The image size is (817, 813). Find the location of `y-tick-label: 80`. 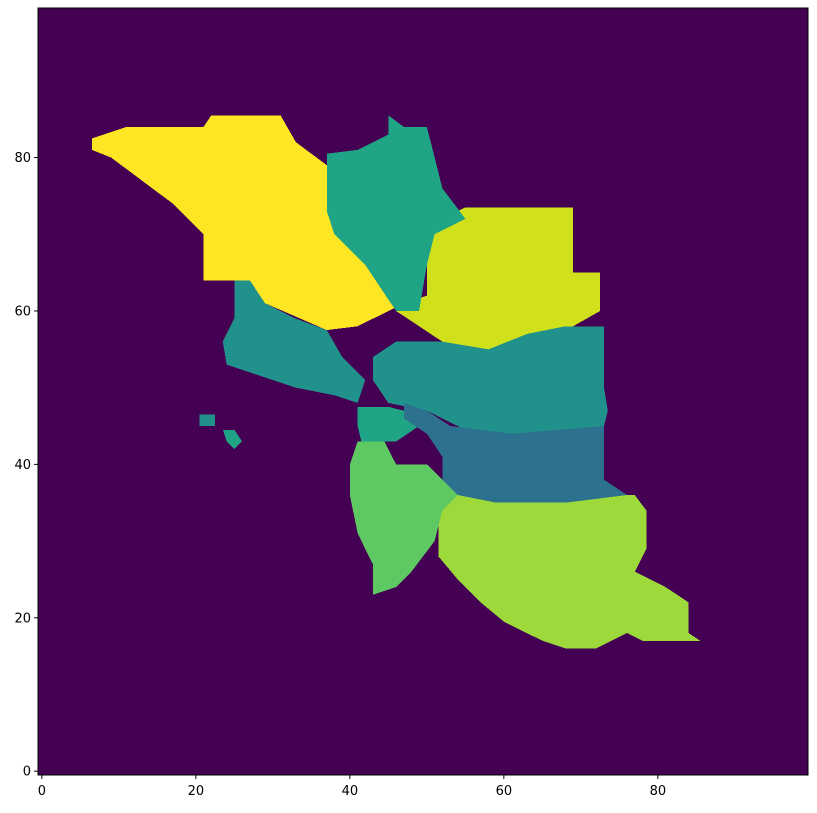

y-tick-label: 80 is located at coordinates (22, 158).